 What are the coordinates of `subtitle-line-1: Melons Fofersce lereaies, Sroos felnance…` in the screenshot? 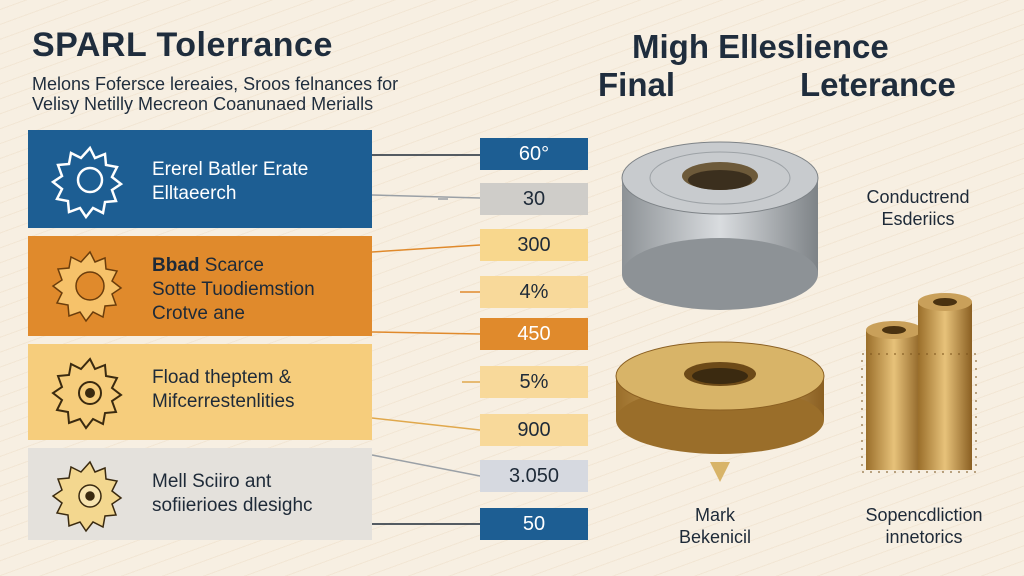 It's located at (215, 84).